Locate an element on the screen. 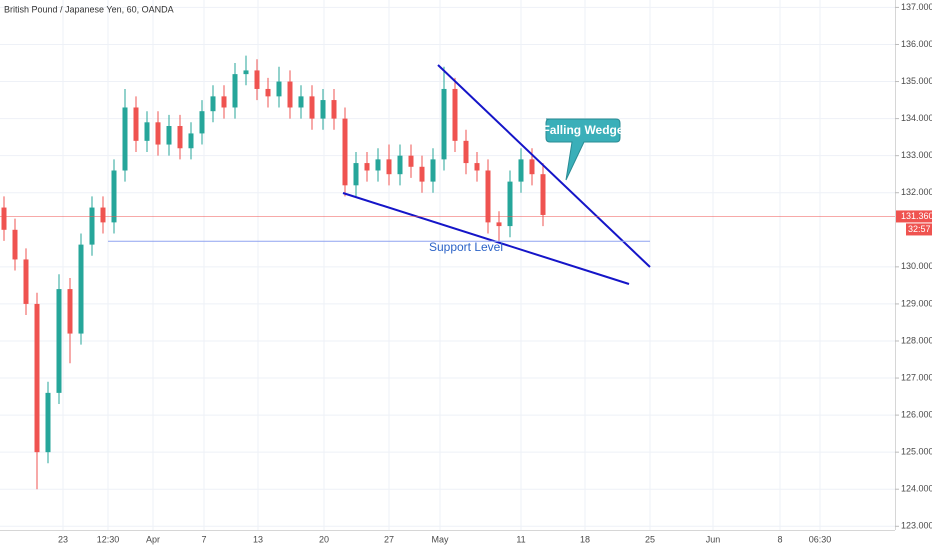 This screenshot has width=932, height=550. wedge-lower-line is located at coordinates (486, 238).